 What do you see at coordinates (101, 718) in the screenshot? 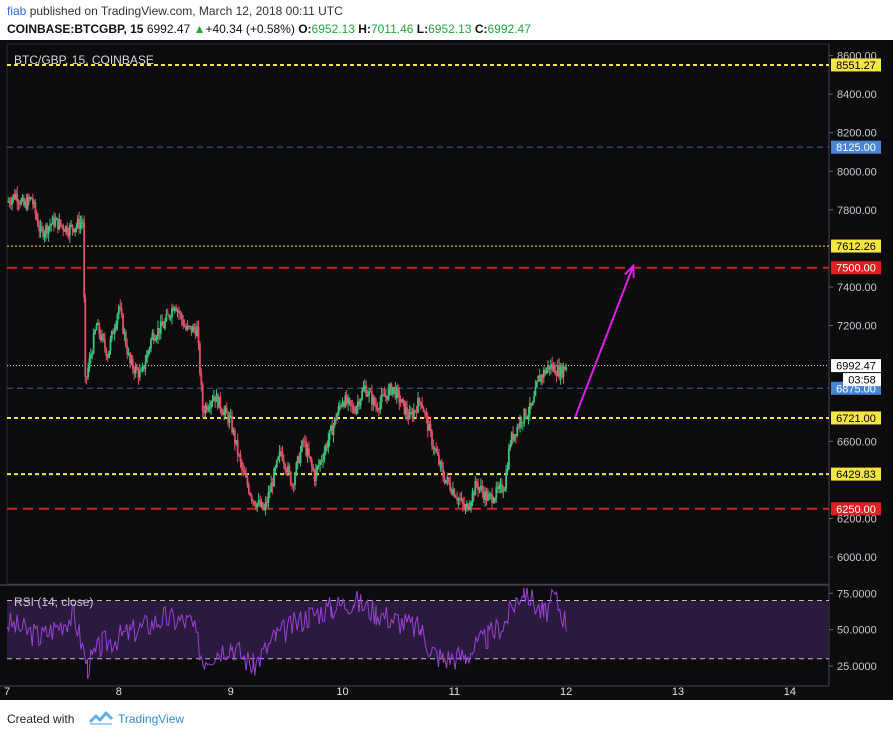
I see `tradingview-logo-icon` at bounding box center [101, 718].